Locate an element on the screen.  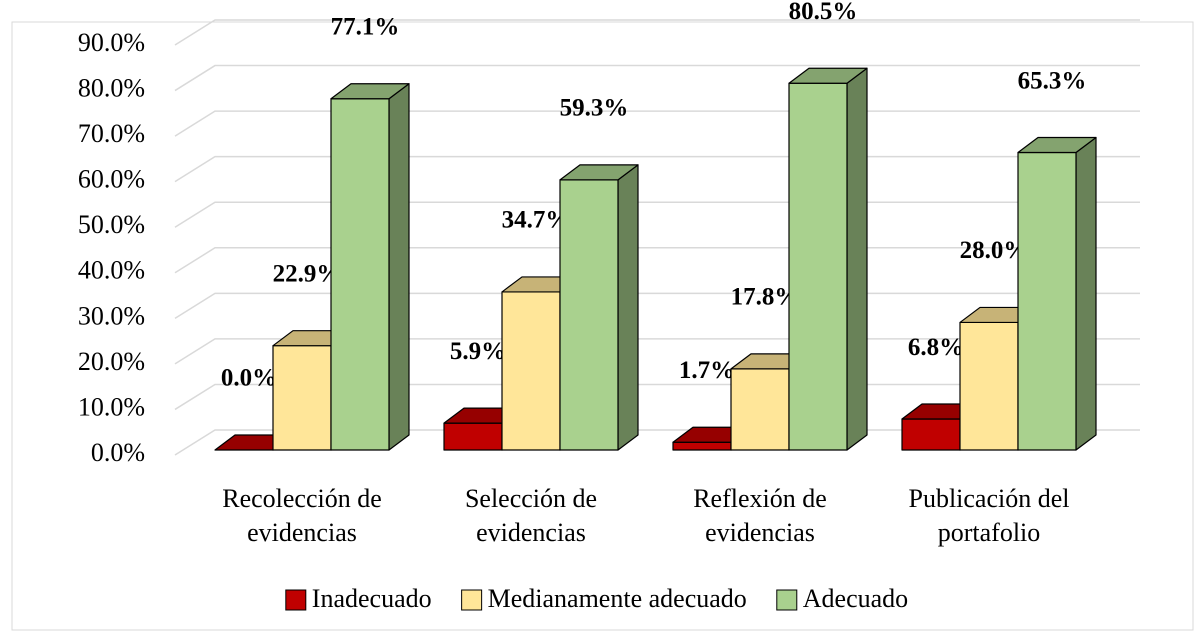
legend-label: Inadecuado is located at coordinates (372, 598).